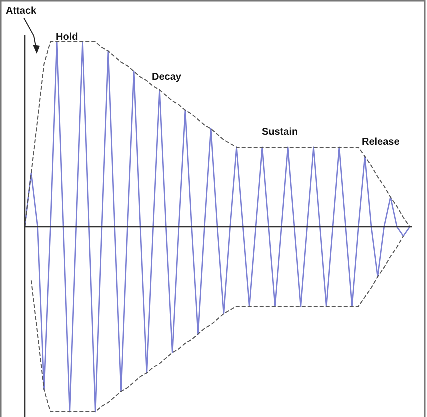 The height and width of the screenshot is (417, 427). I want to click on annotation: Release, so click(381, 142).